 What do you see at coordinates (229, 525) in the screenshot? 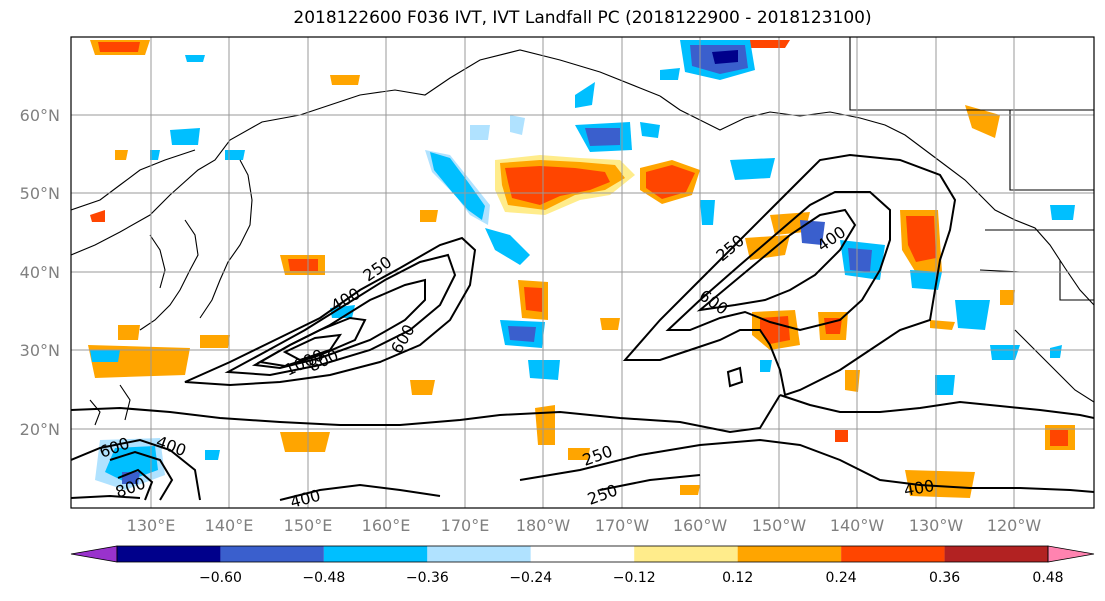
I see `lon-label: 140°E` at bounding box center [229, 525].